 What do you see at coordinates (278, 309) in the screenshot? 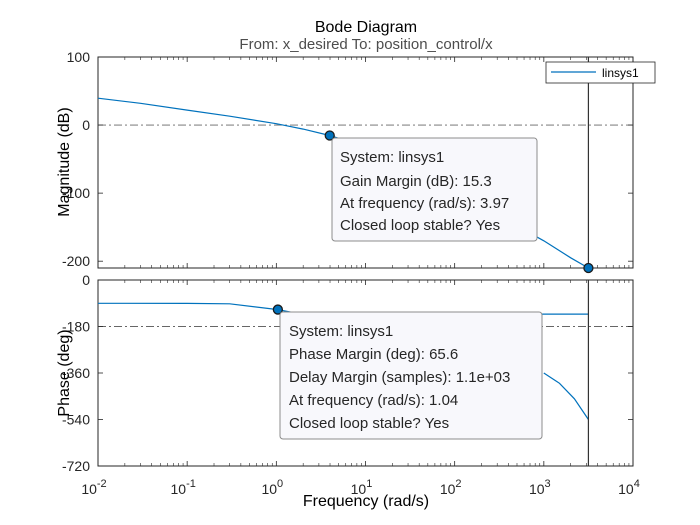
I see `phase-margin-marker` at bounding box center [278, 309].